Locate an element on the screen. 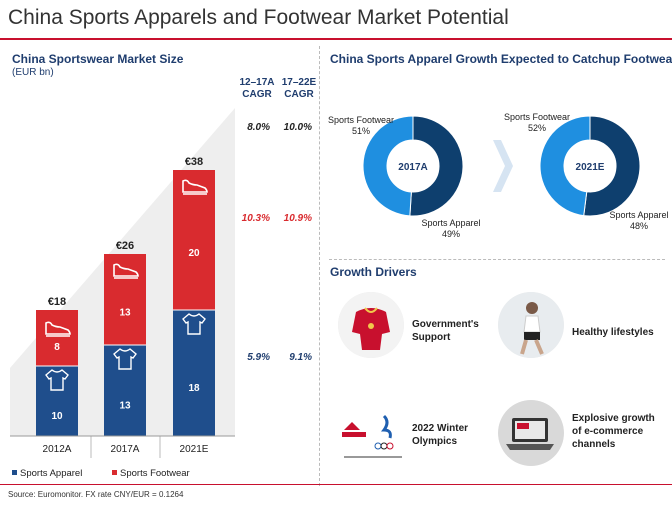  donut-center-label: 2017A is located at coordinates (412, 167).